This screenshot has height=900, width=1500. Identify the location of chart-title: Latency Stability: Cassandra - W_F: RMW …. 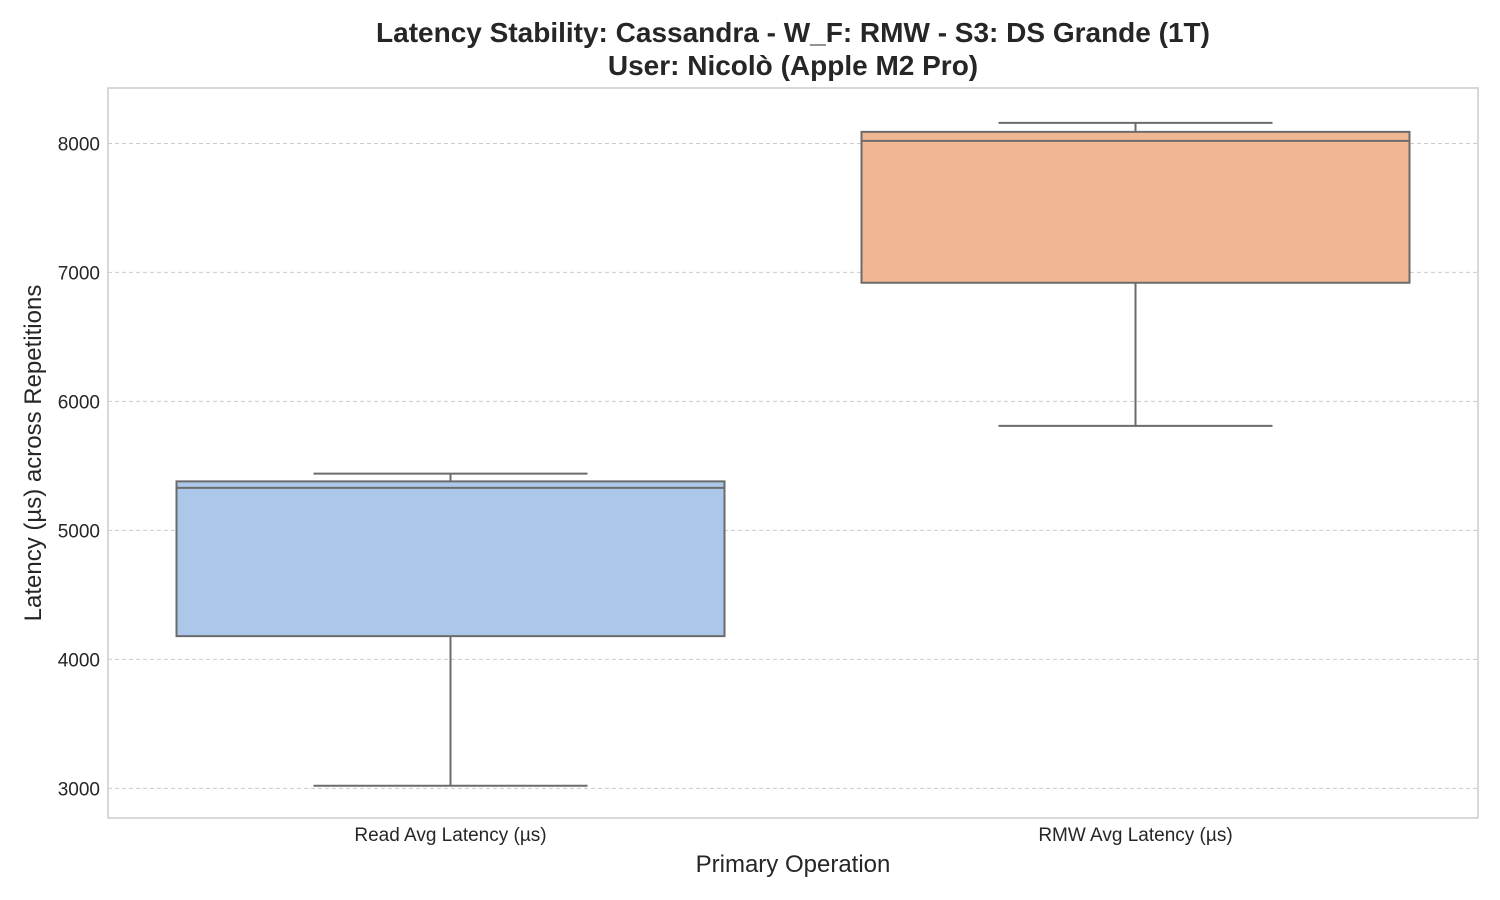
(793, 32).